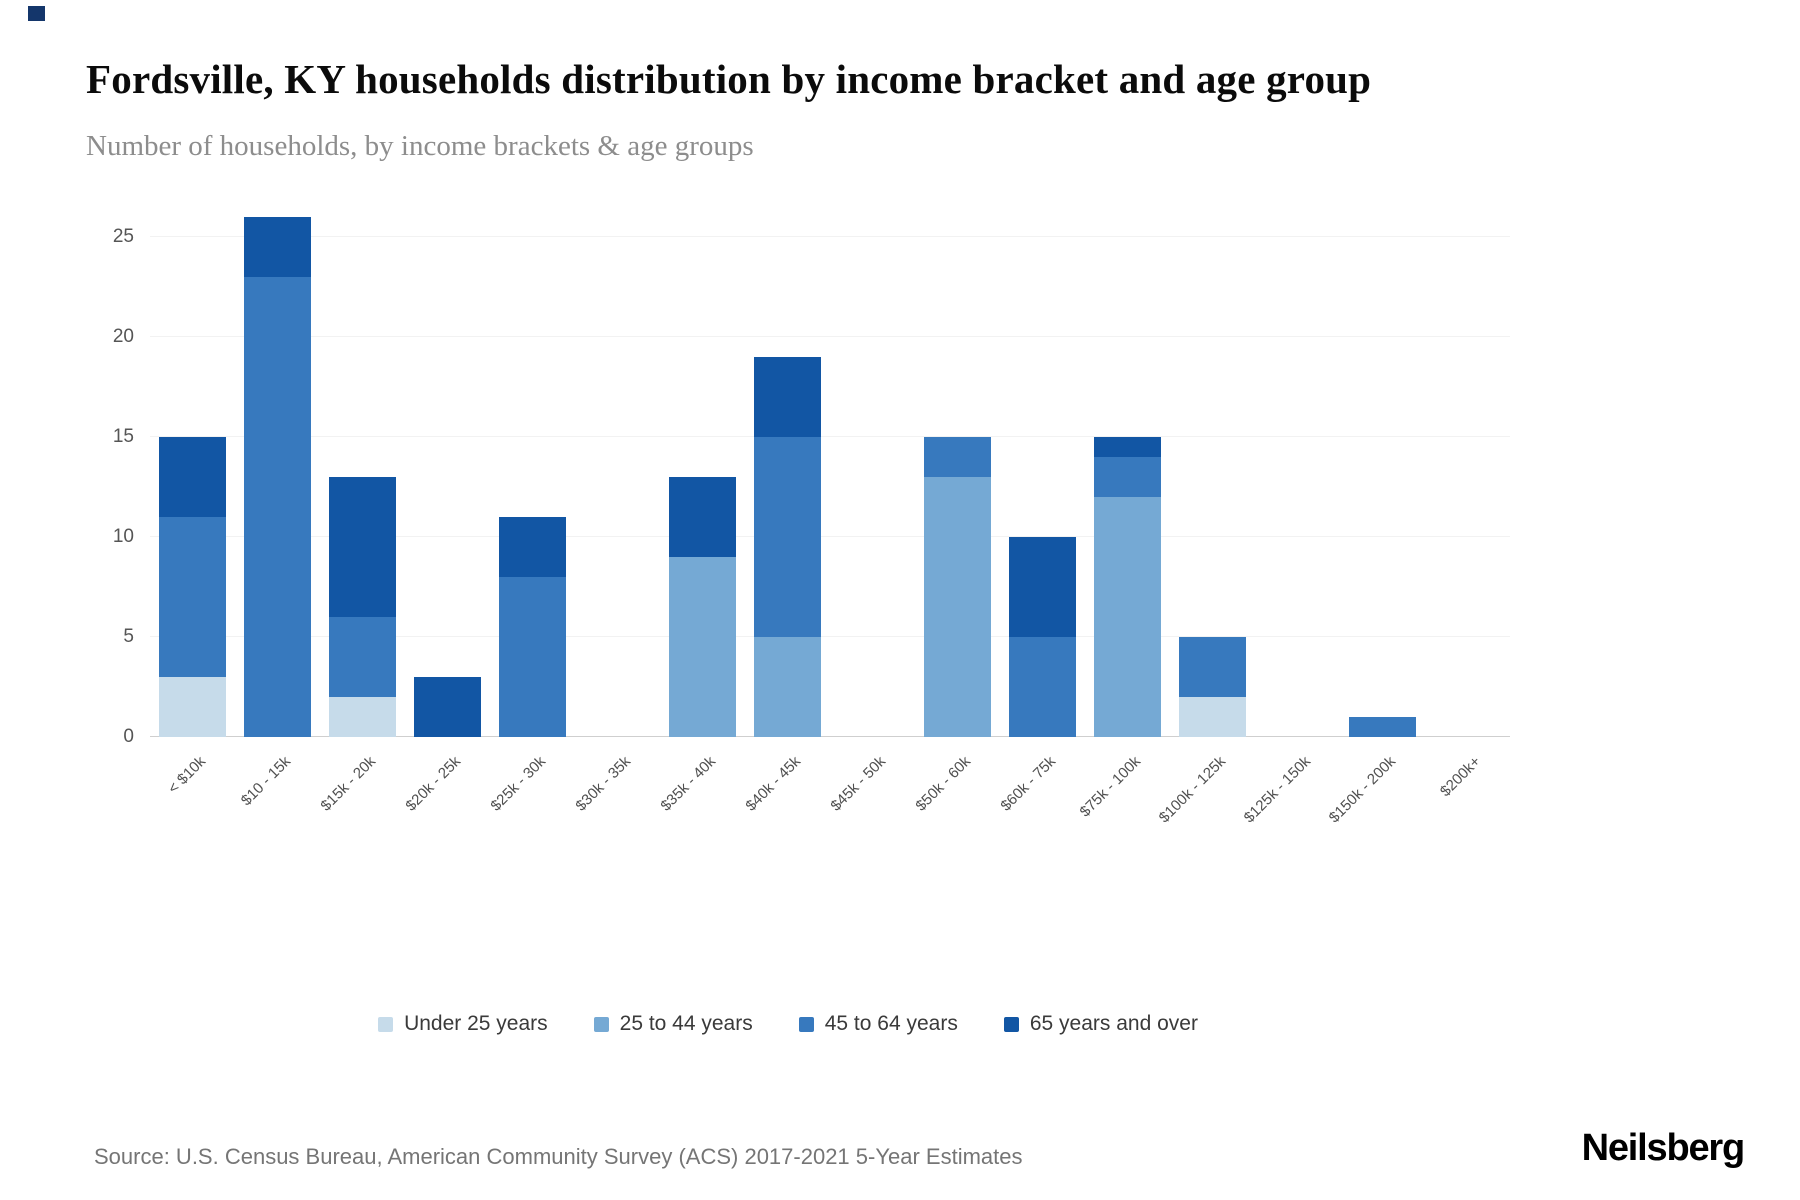 The height and width of the screenshot is (1200, 1800). What do you see at coordinates (128, 737) in the screenshot?
I see `y-tick-label: 0` at bounding box center [128, 737].